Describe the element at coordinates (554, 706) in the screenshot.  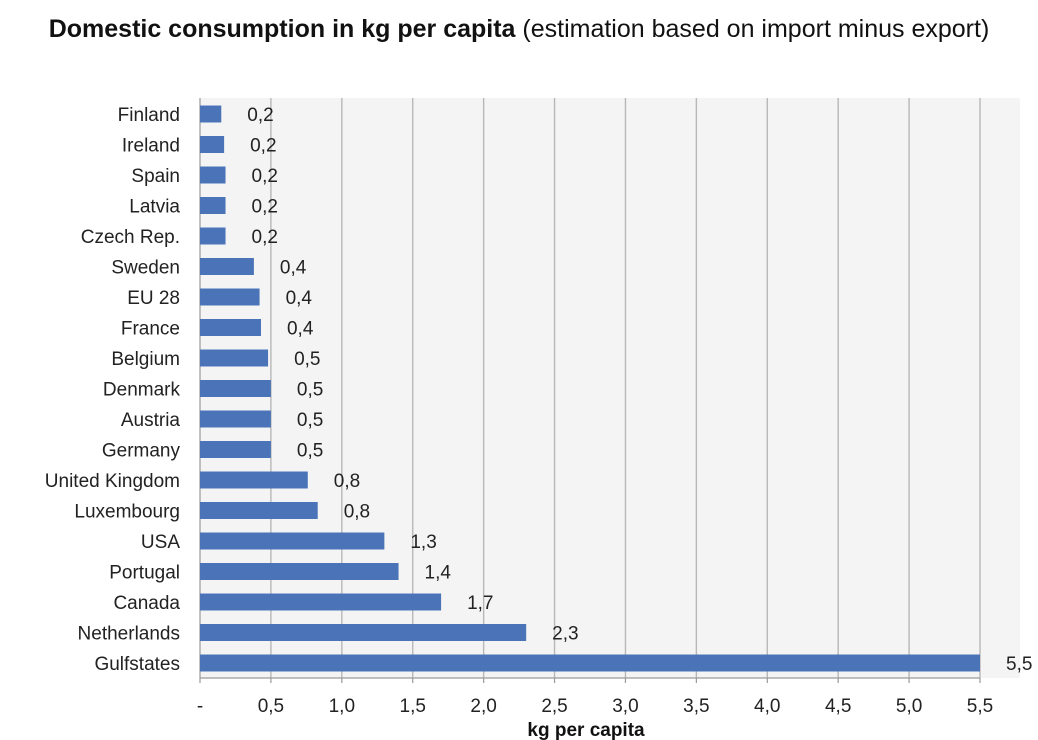
I see `x-tick-label: 2,5` at that location.